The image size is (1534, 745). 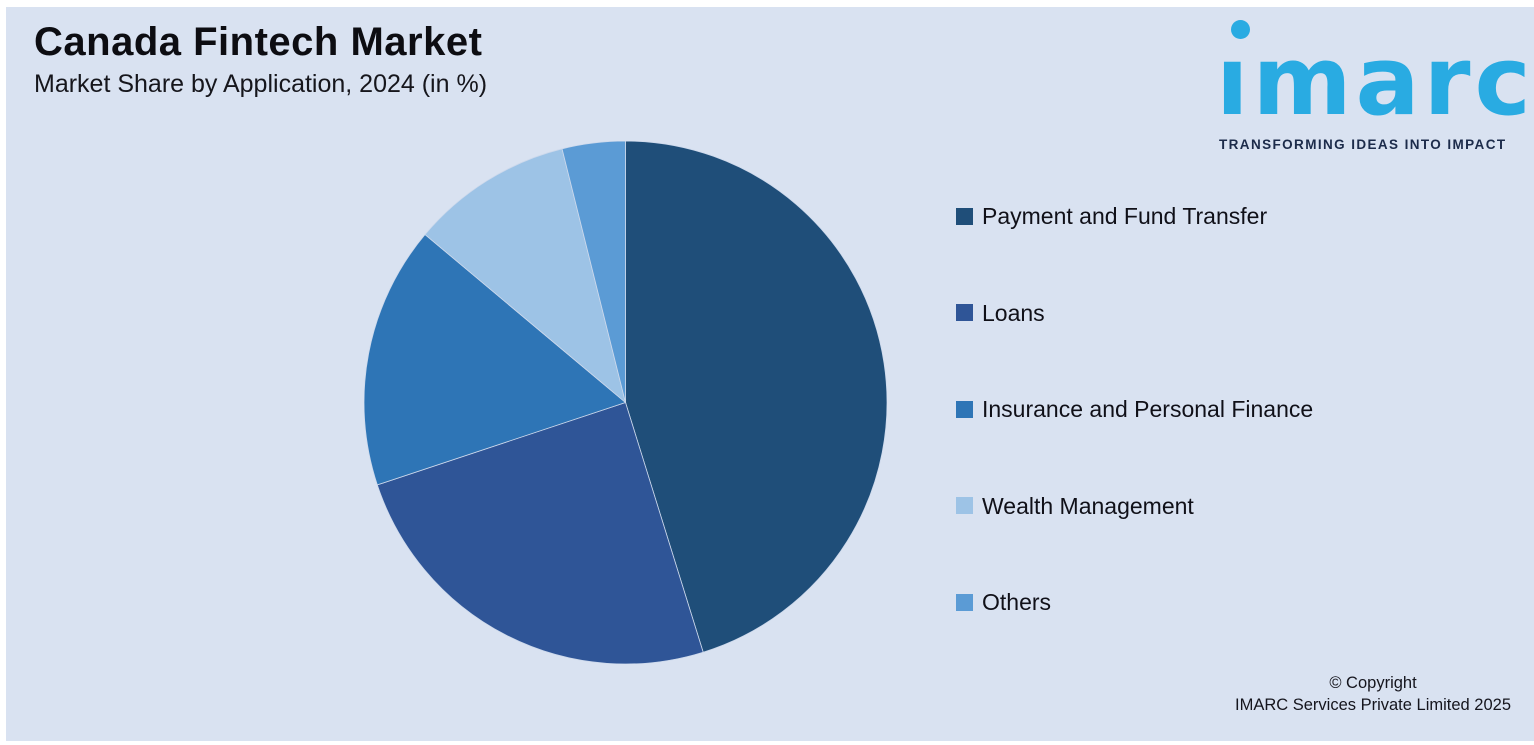 I want to click on legend-label-loans: Loans, so click(x=1013, y=312).